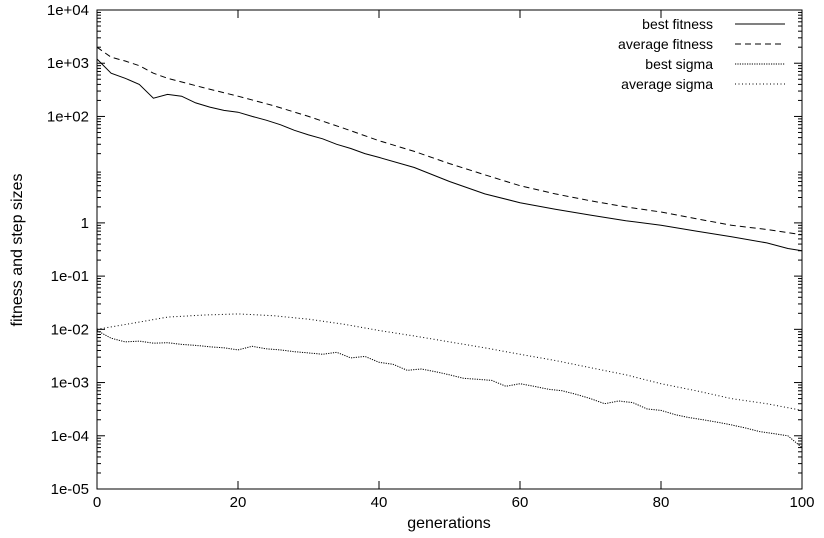 The image size is (824, 538). I want to click on legend-label: average fitness, so click(665, 44).